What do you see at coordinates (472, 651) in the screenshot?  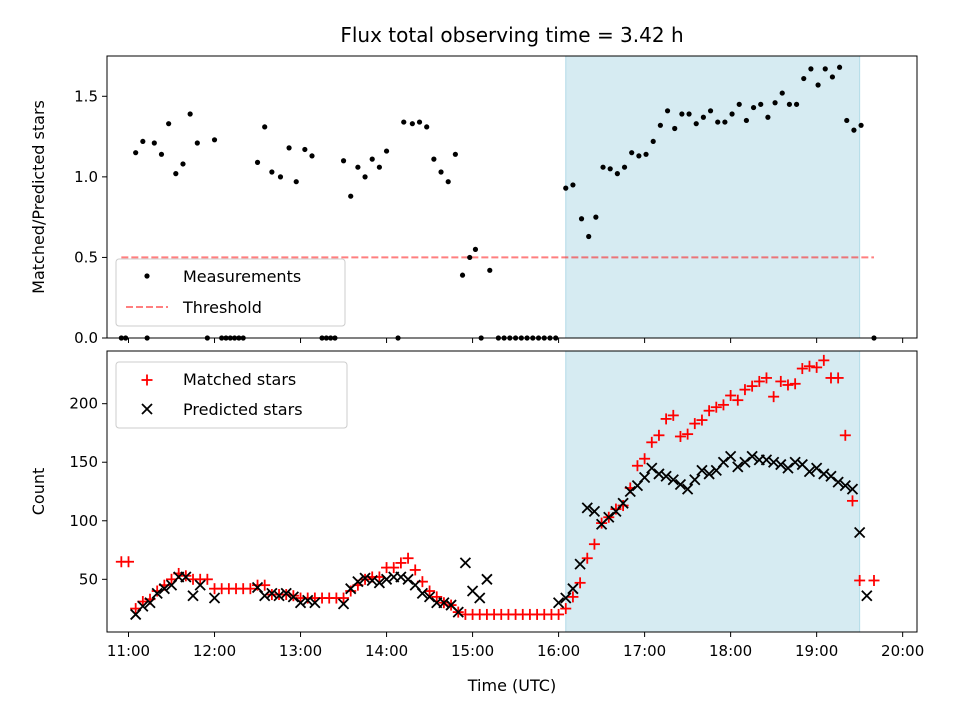 I see `x-tick-label: 15:00` at bounding box center [472, 651].